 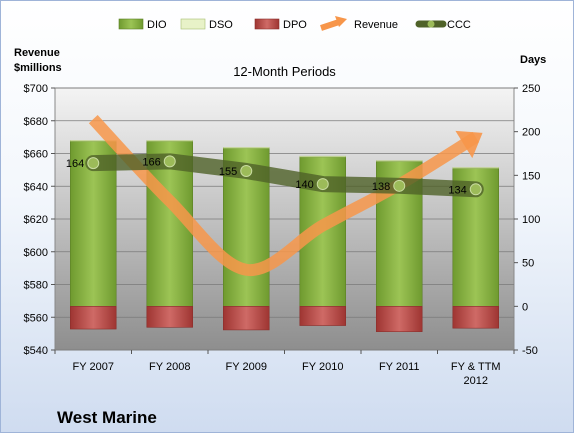 What do you see at coordinates (304, 185) in the screenshot?
I see `ccc-data-label: 140` at bounding box center [304, 185].